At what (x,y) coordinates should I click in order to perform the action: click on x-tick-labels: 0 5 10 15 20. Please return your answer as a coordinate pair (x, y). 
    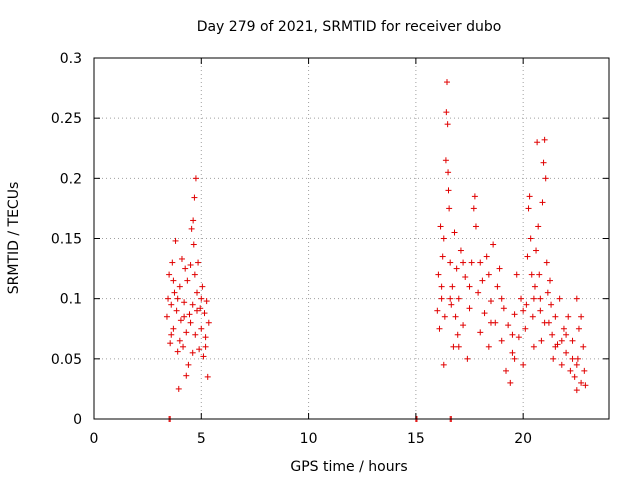
    Looking at the image, I should click on (311, 439).